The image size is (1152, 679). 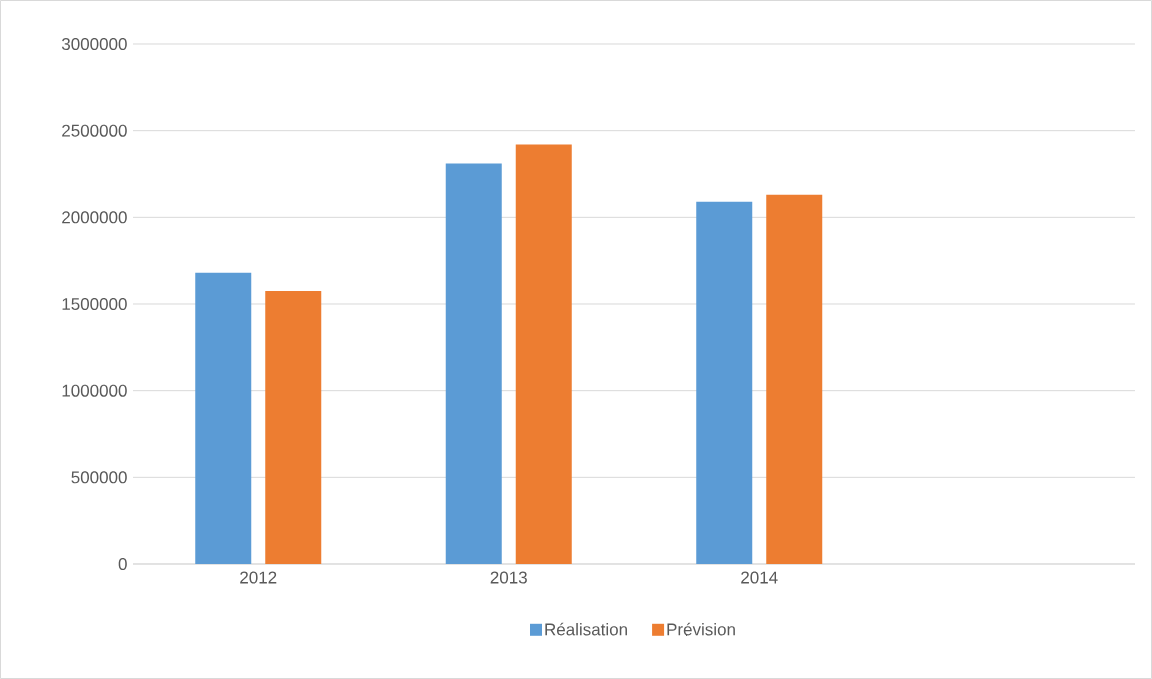 What do you see at coordinates (258, 577) in the screenshot?
I see `x-tick-label: 2012` at bounding box center [258, 577].